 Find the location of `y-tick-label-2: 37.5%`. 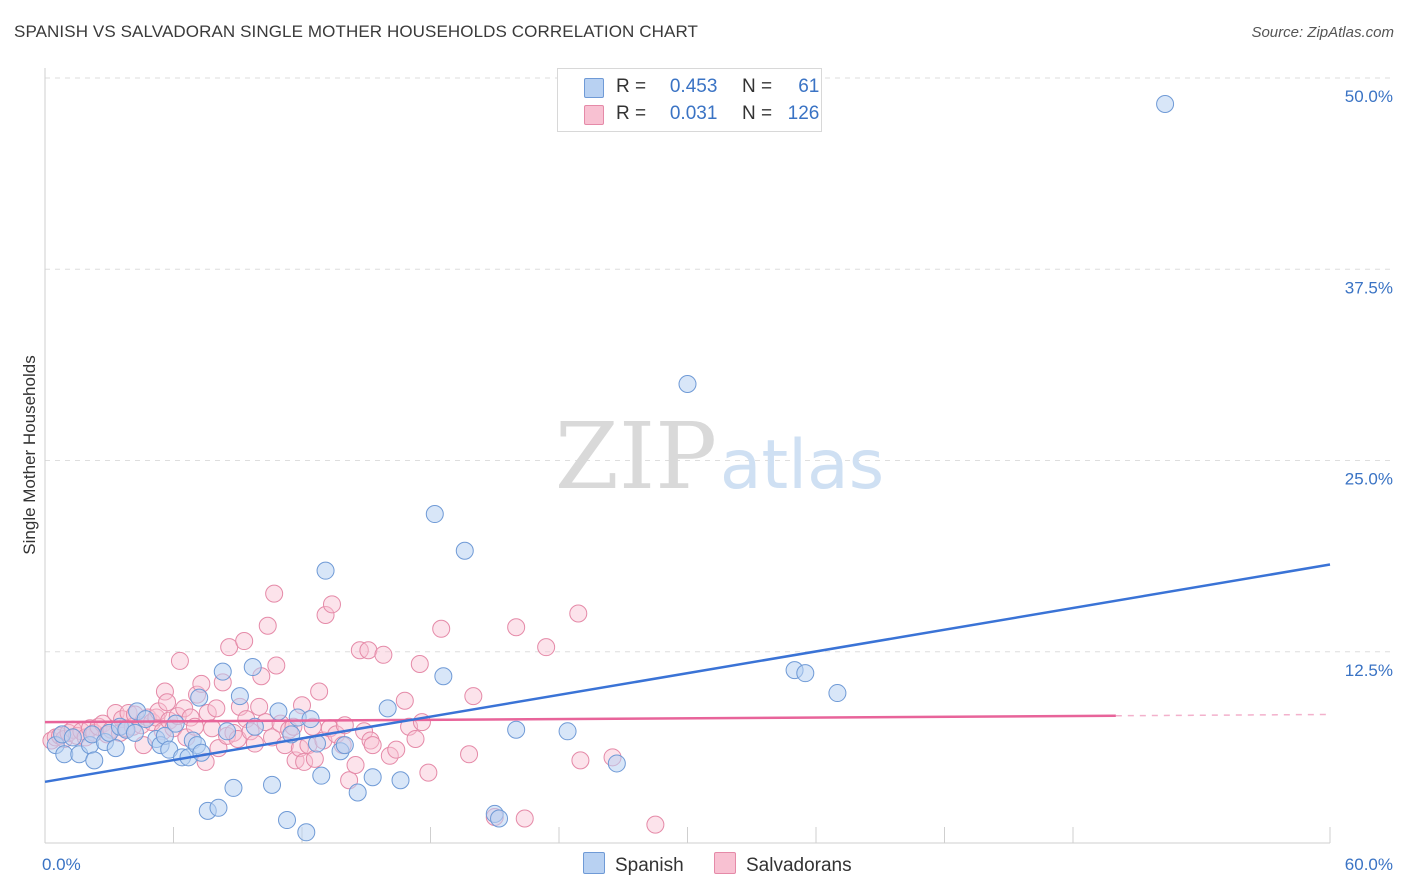

y-tick-label-2: 37.5% is located at coordinates (1369, 287).